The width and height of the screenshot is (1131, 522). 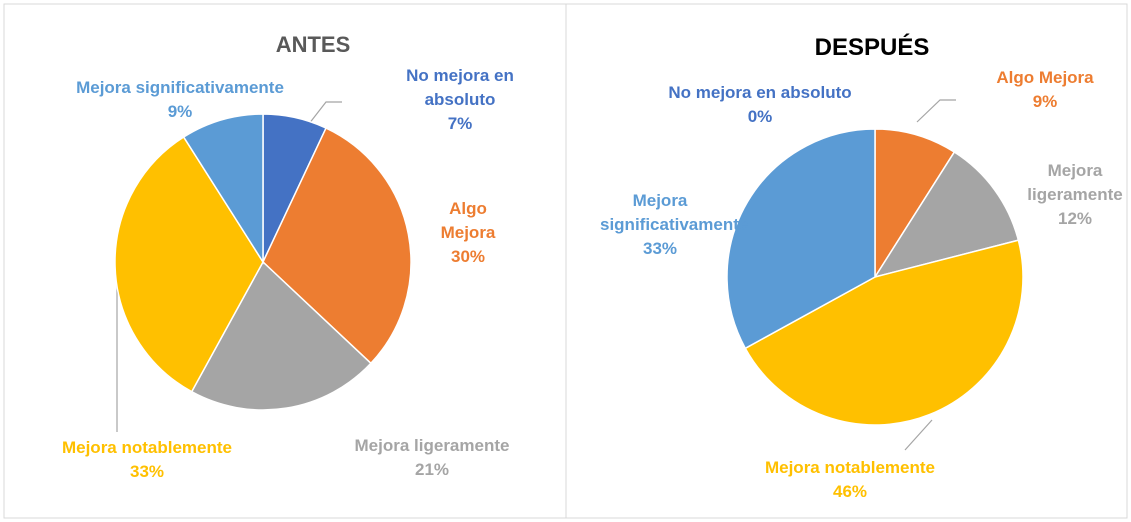 What do you see at coordinates (850, 480) in the screenshot?
I see `slice-label: Mejora notablemente 46%` at bounding box center [850, 480].